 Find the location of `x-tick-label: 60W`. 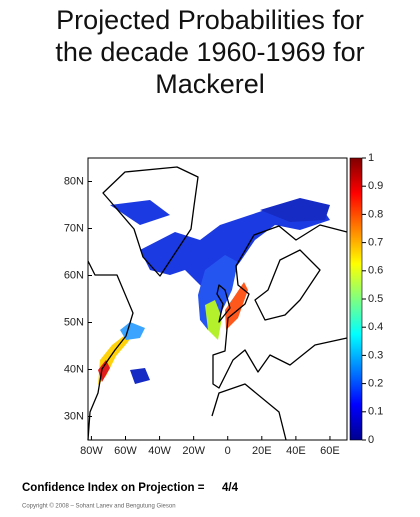

x-tick-label: 60W is located at coordinates (125, 451).